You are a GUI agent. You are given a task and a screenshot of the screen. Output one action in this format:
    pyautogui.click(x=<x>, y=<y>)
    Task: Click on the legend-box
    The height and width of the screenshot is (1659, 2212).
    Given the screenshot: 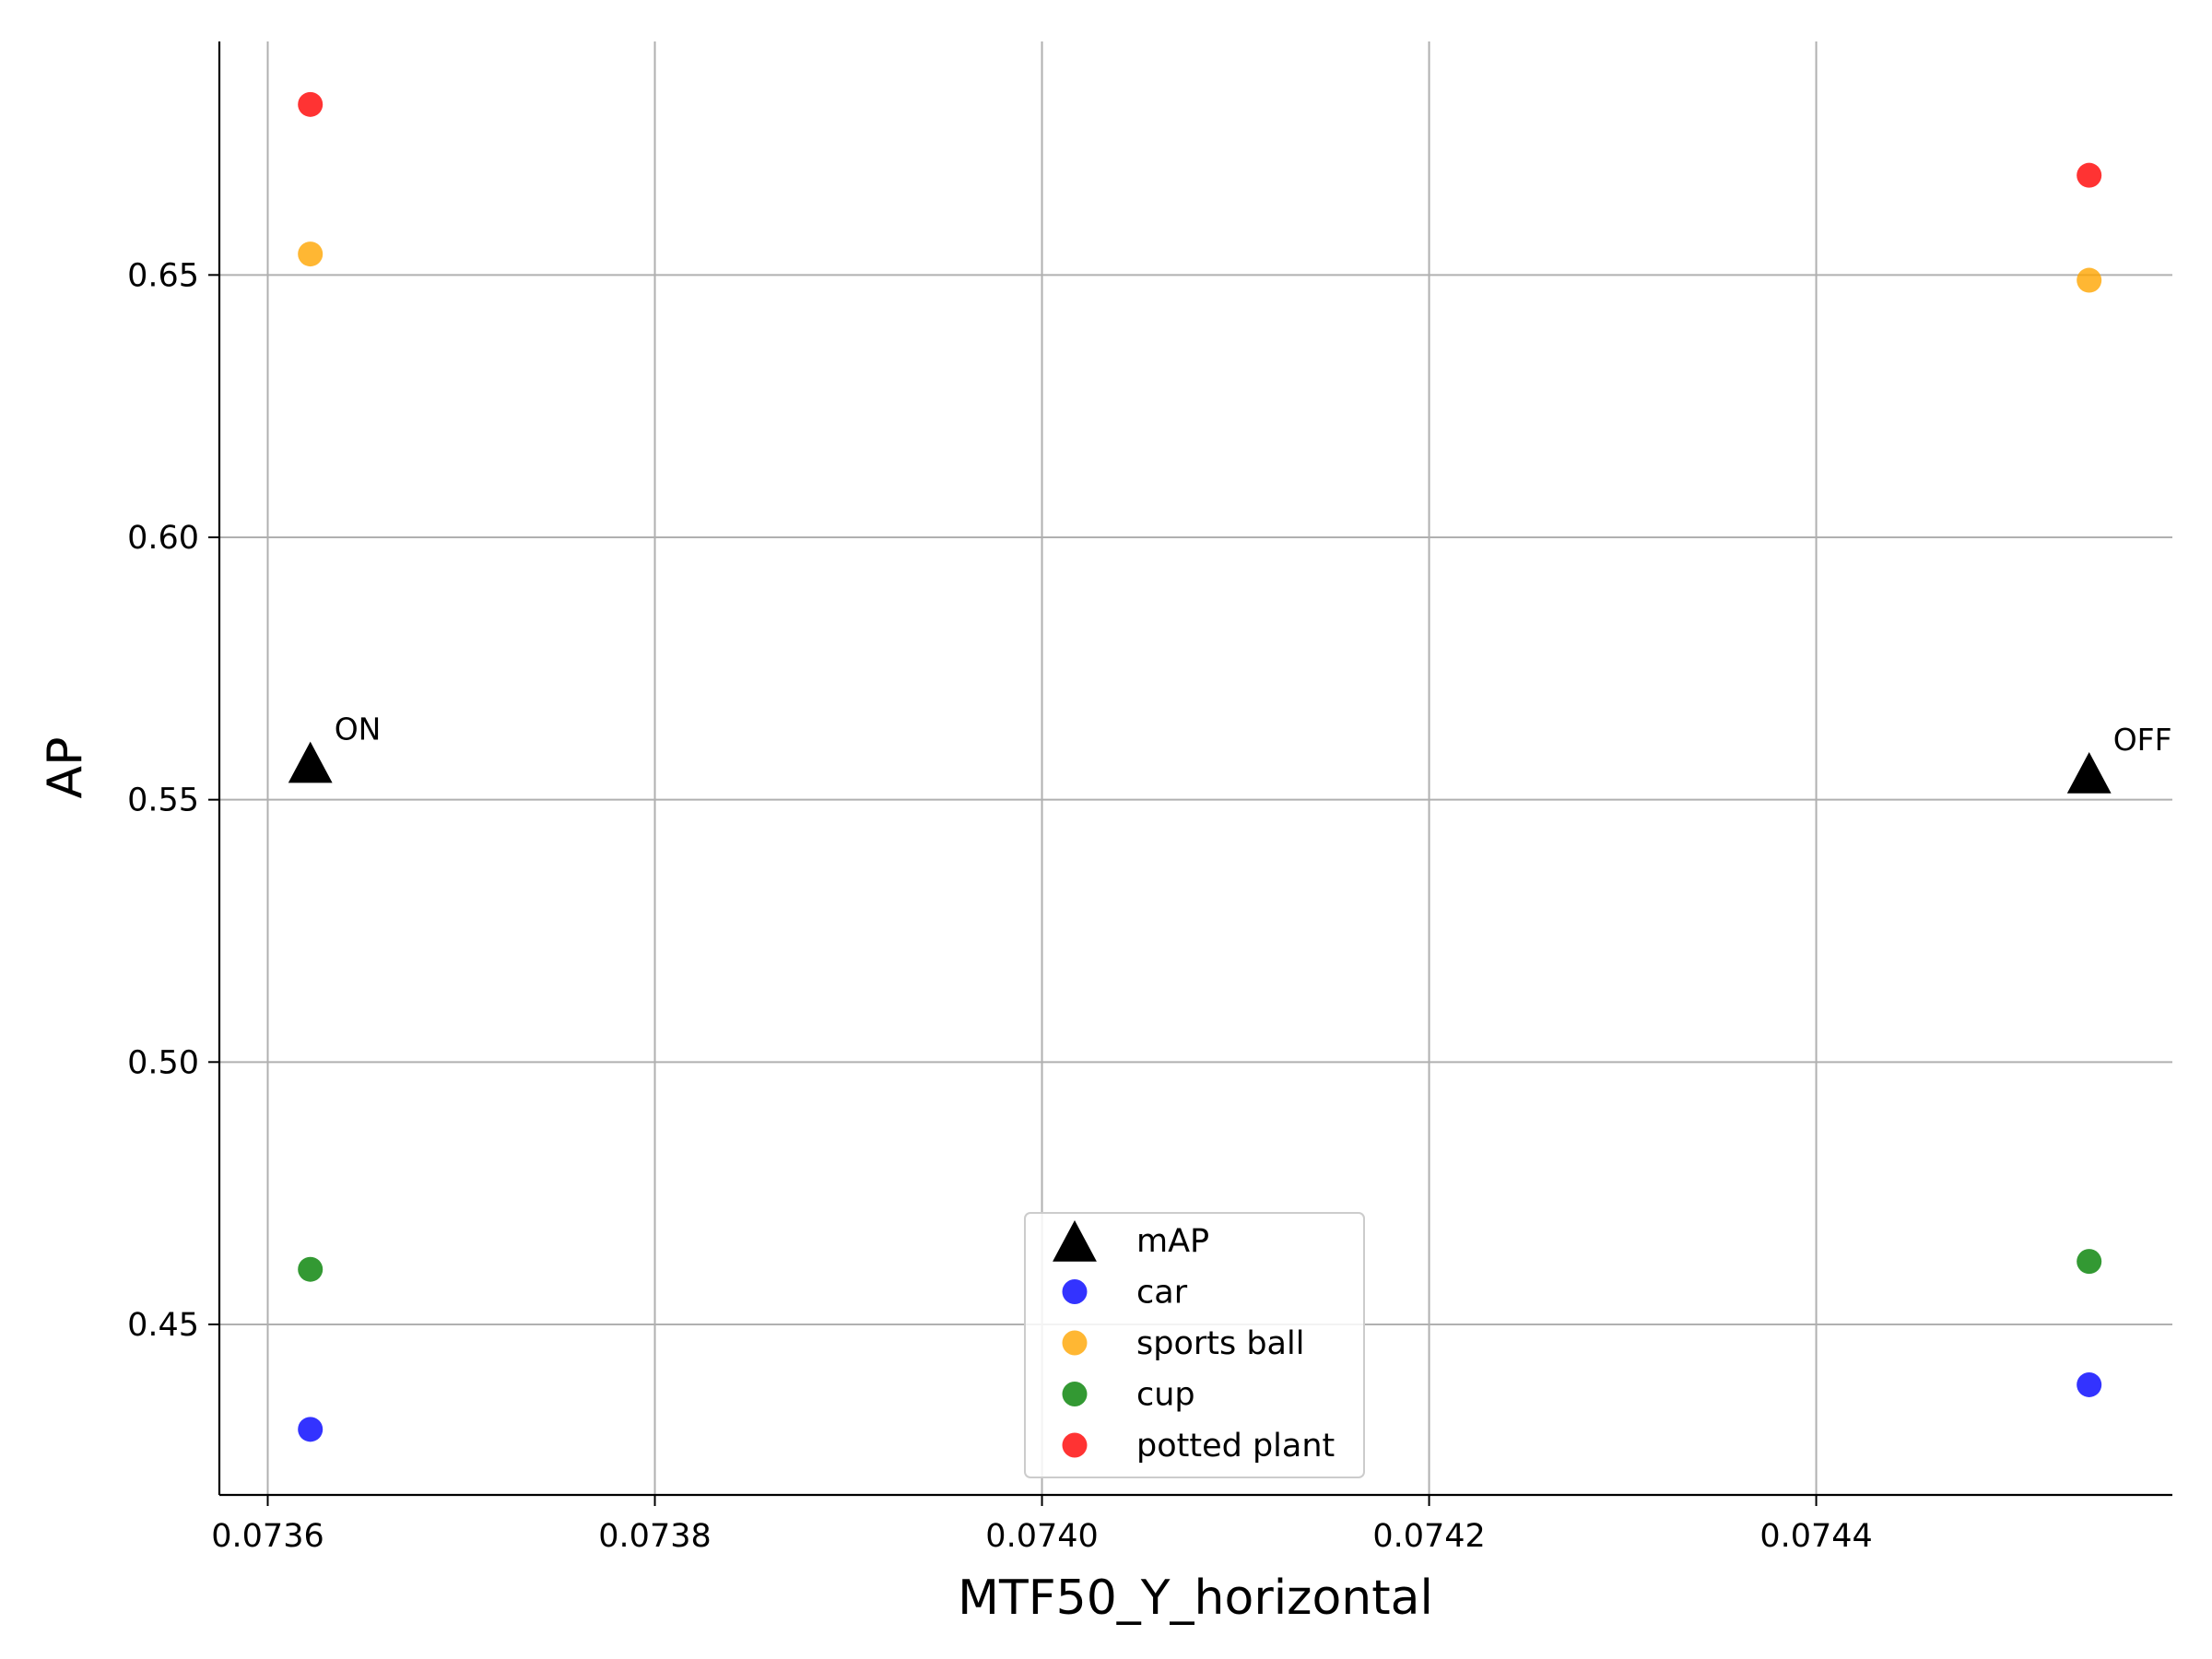 What is the action you would take?
    pyautogui.click(x=1194, y=1345)
    